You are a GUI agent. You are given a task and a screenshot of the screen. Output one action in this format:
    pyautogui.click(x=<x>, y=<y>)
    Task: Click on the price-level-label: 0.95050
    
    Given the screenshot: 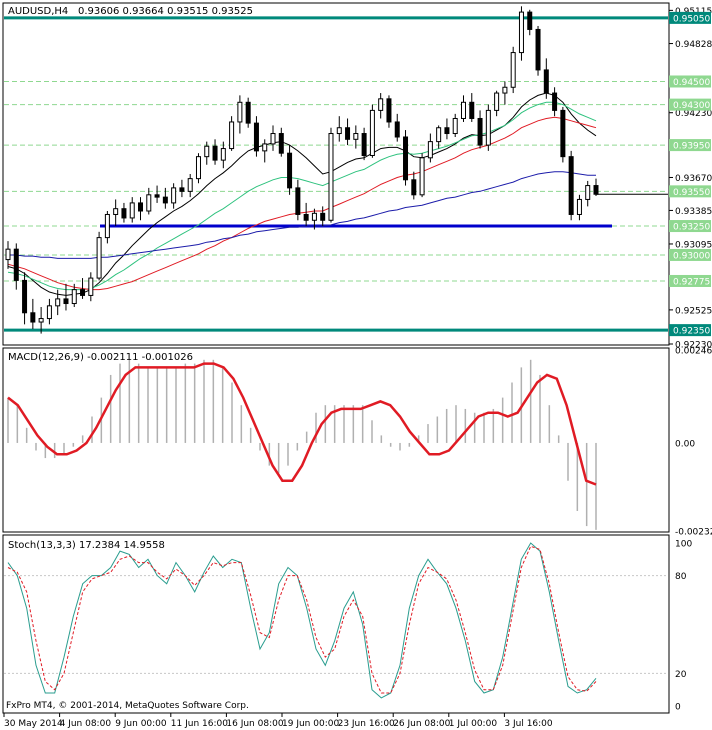 What is the action you would take?
    pyautogui.click(x=691, y=19)
    